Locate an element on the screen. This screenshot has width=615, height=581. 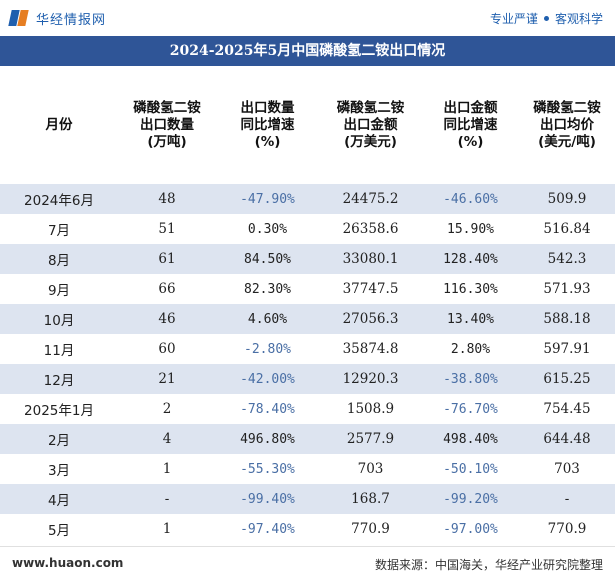
cell-month: 2月 is located at coordinates (59, 439).